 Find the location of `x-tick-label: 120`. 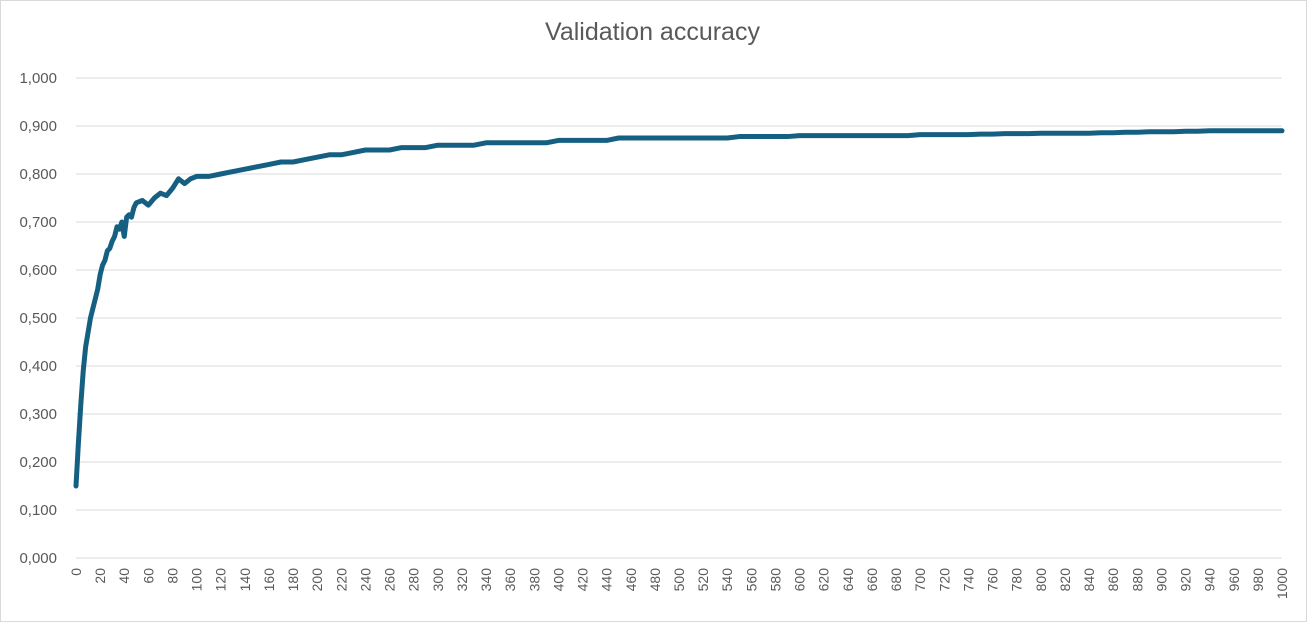

x-tick-label: 120 is located at coordinates (221, 580).